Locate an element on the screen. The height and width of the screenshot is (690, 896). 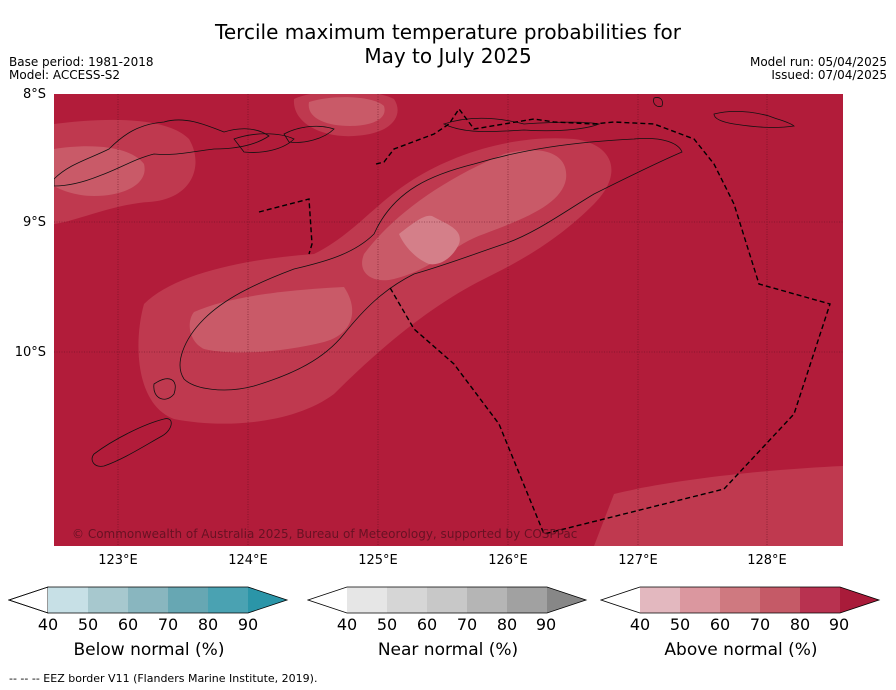
legend-below-tick: 50 is located at coordinates (88, 624).